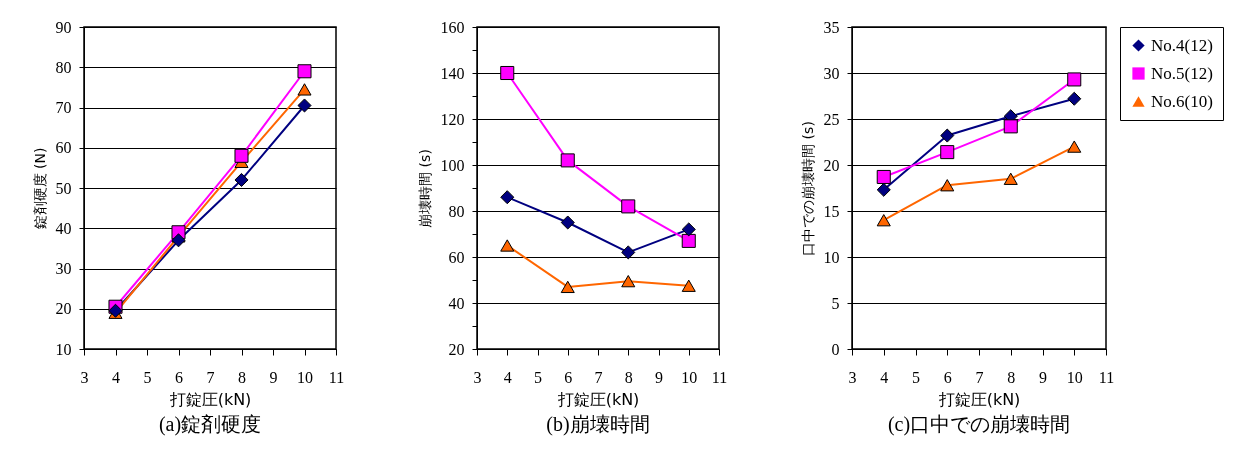 This screenshot has width=1254, height=449. Describe the element at coordinates (835, 303) in the screenshot. I see `y-tick-label: 5` at that location.